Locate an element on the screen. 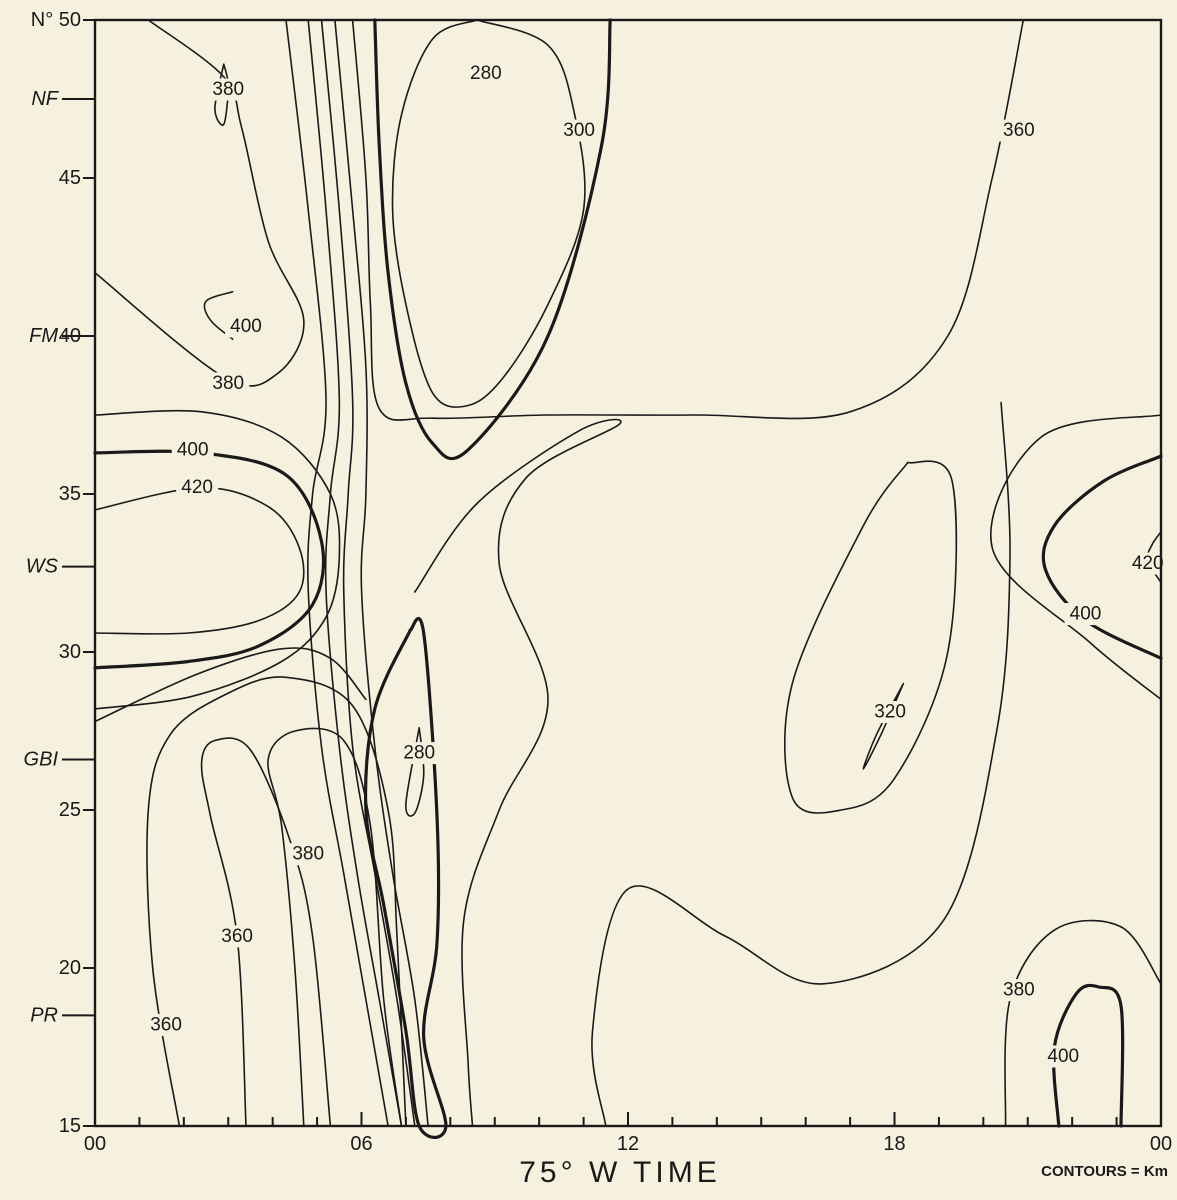  y-tick-label: 35 is located at coordinates (70, 494).